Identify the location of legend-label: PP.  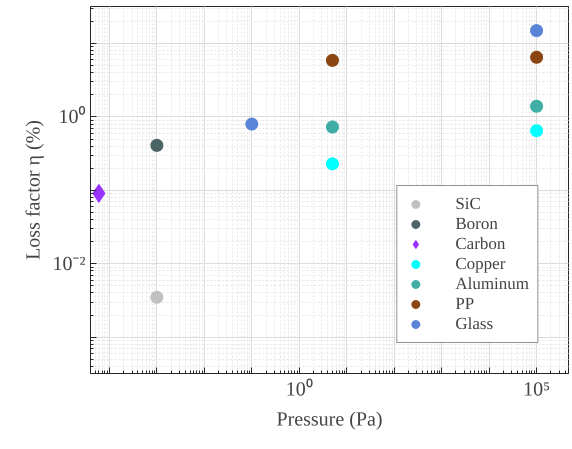
(465, 304).